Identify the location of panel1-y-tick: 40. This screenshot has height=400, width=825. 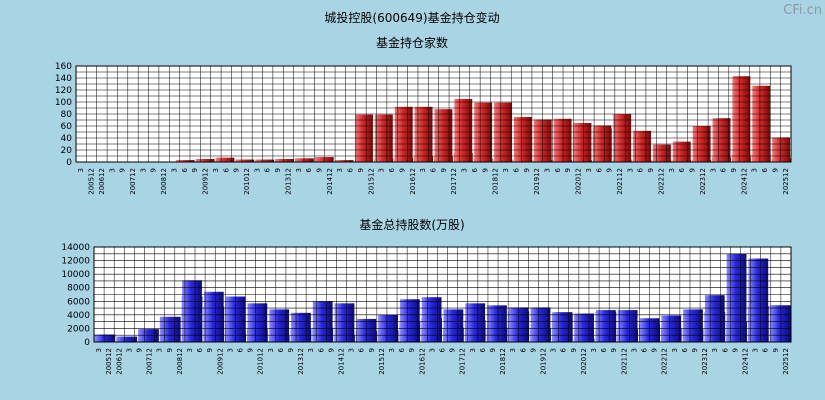
(67, 139).